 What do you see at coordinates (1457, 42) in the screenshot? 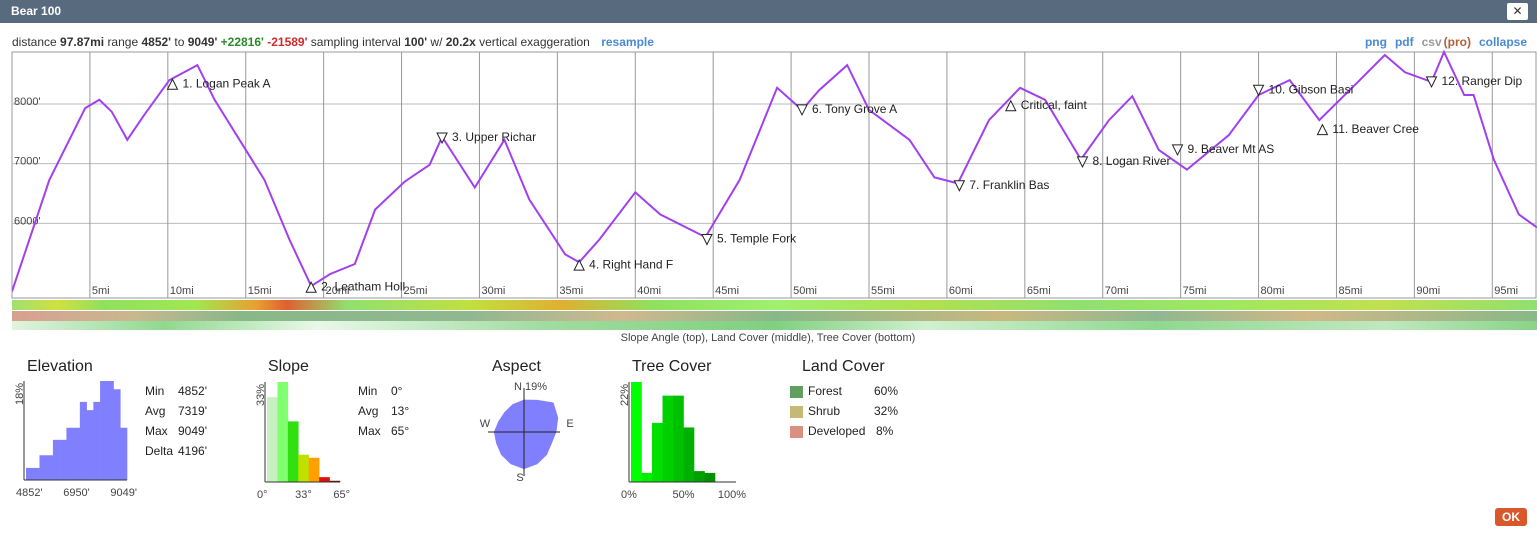
I see `export-link: (pro)` at bounding box center [1457, 42].